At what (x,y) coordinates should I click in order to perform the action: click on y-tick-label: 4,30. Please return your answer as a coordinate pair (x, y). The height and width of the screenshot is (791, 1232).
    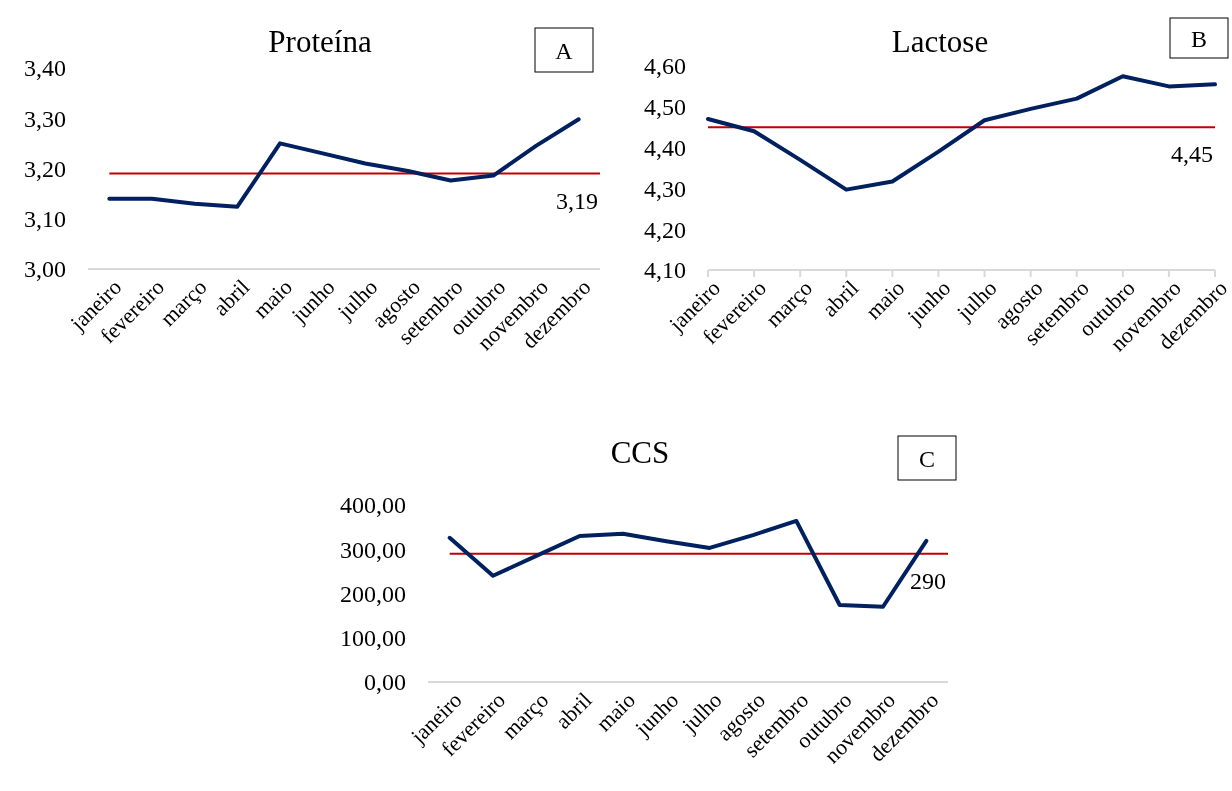
    Looking at the image, I should click on (665, 188).